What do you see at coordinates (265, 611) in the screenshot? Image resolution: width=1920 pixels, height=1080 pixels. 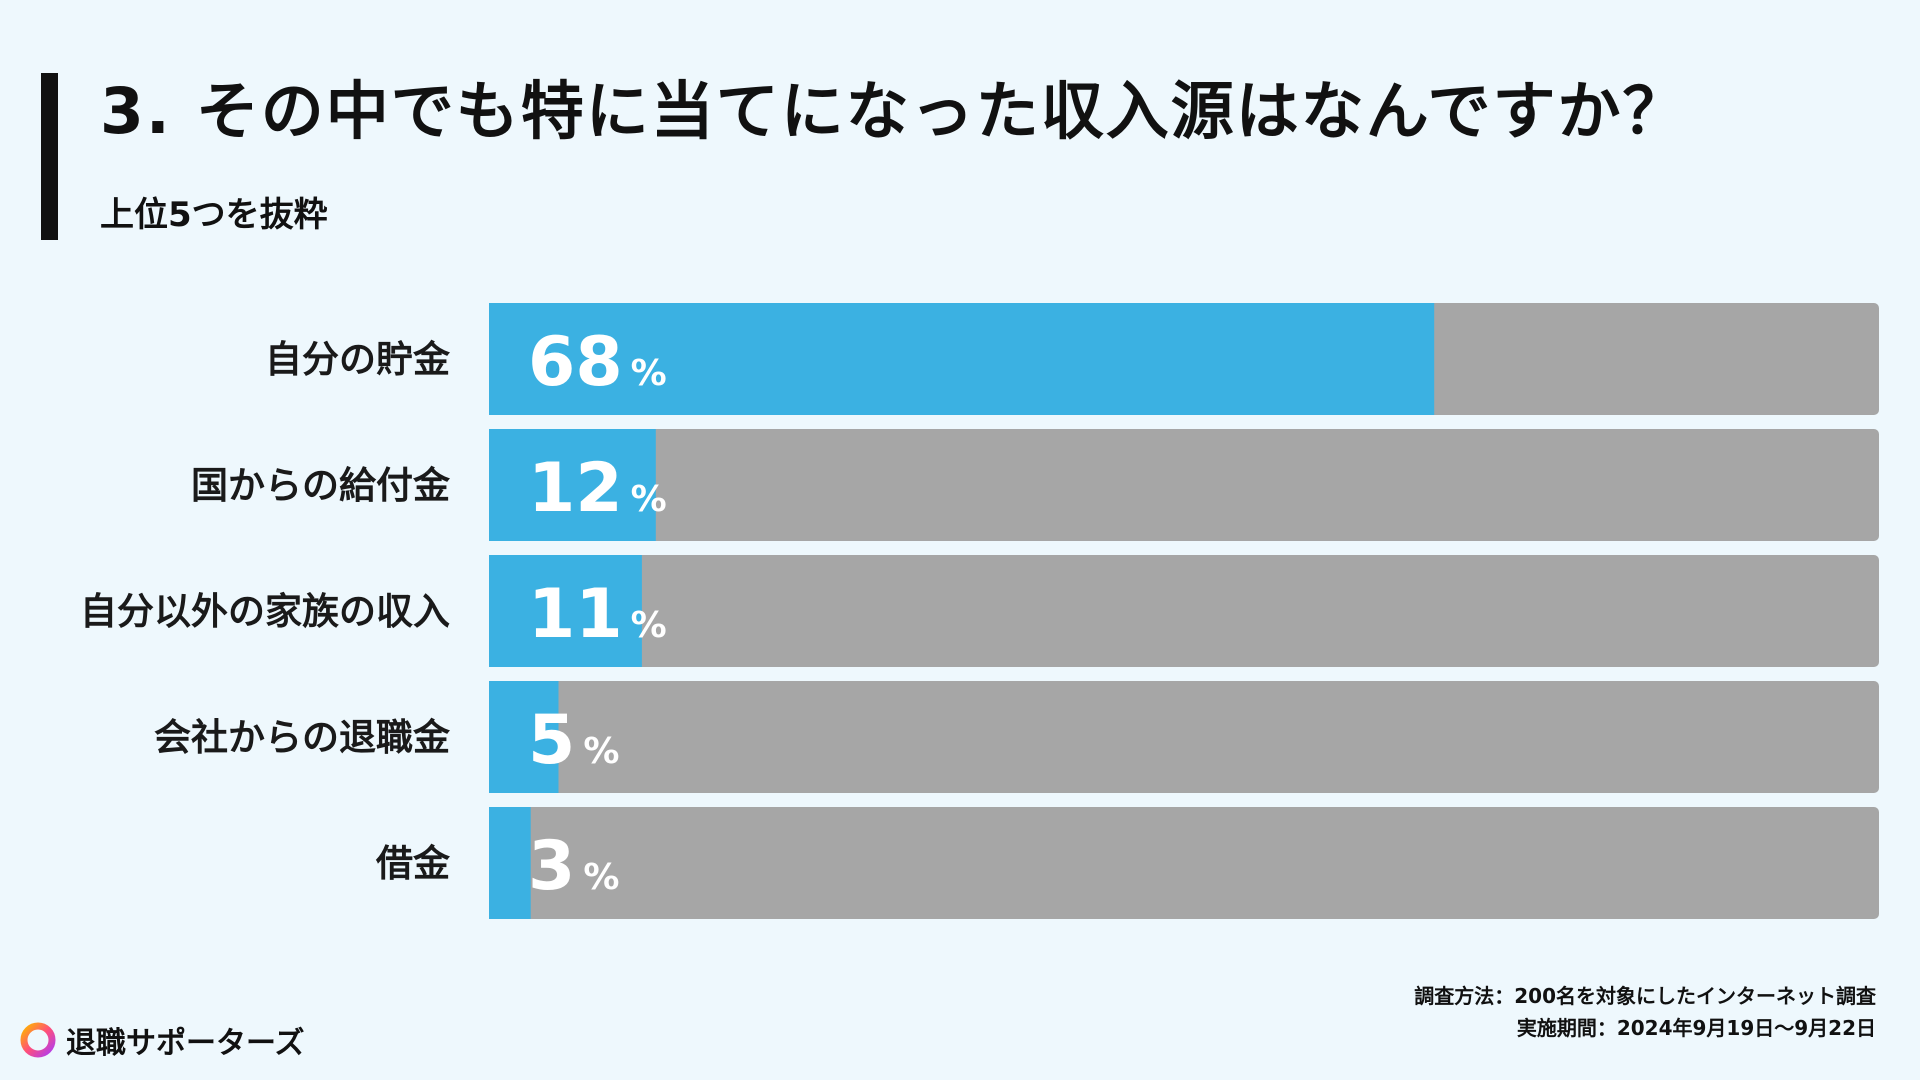 I see `category-label: 自分以外の家族の収入` at bounding box center [265, 611].